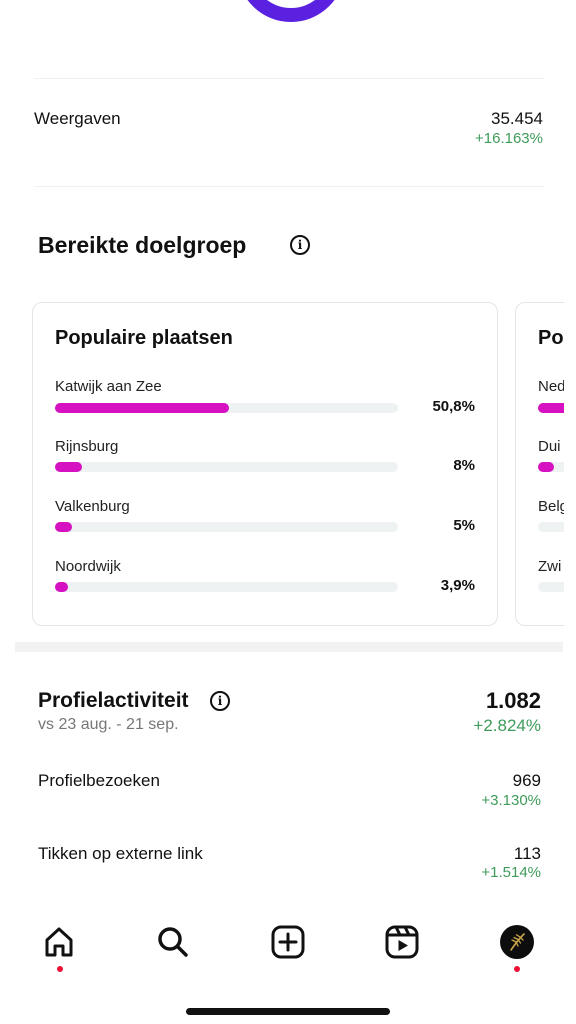  What do you see at coordinates (464, 525) in the screenshot?
I see `place-percentage: 5%` at bounding box center [464, 525].